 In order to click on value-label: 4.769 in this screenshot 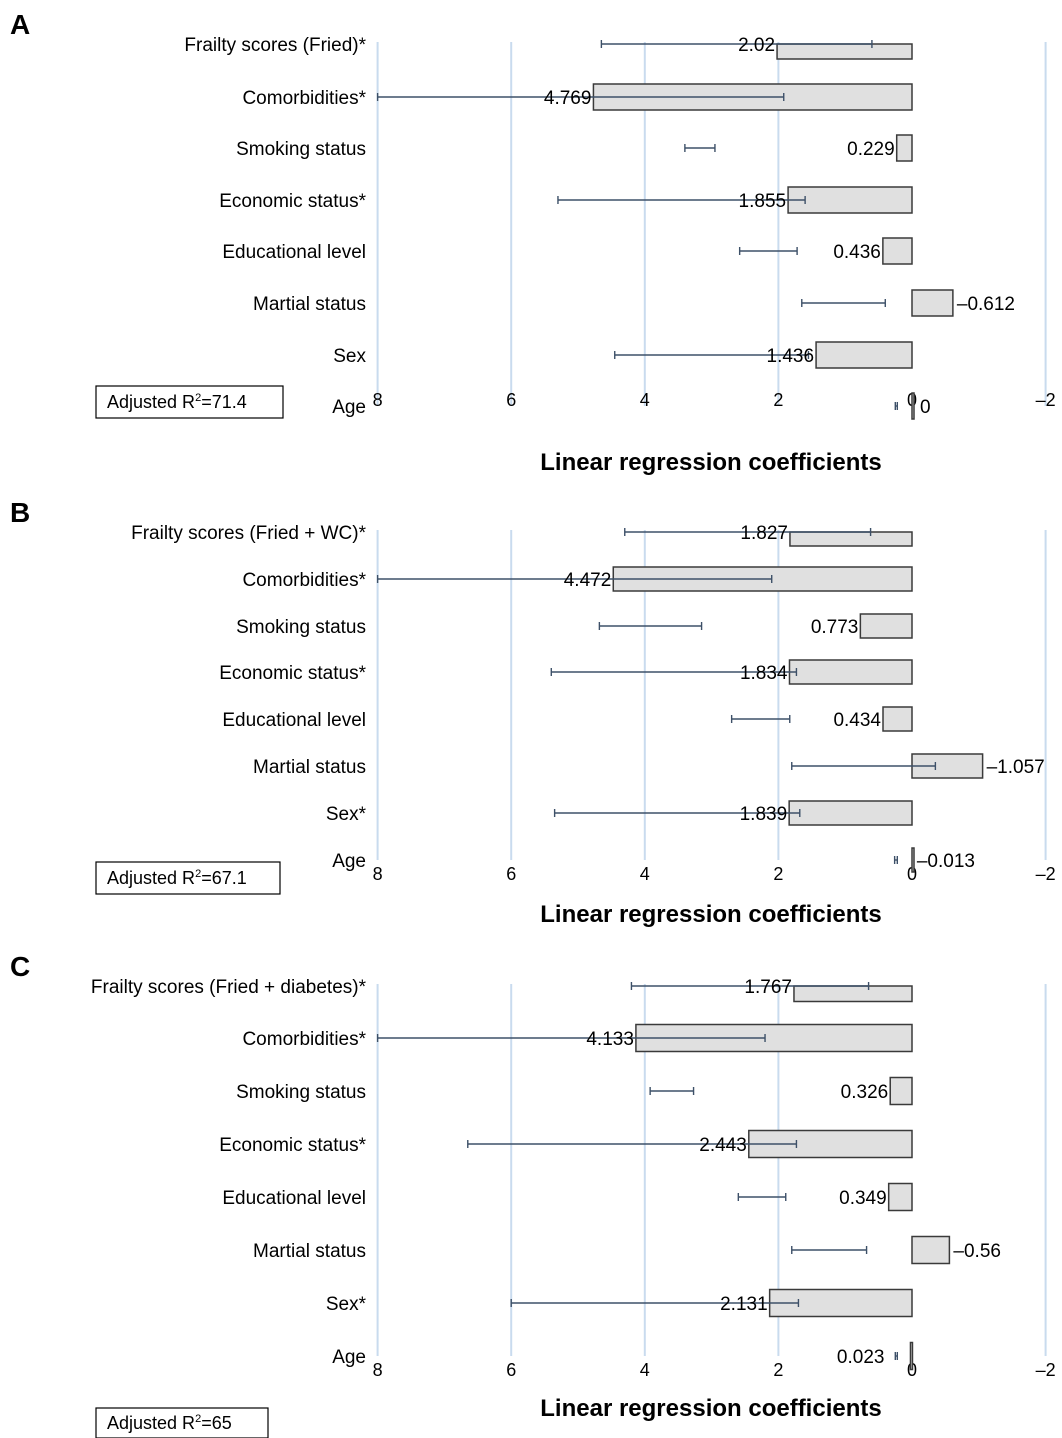, I will do `click(568, 98)`.